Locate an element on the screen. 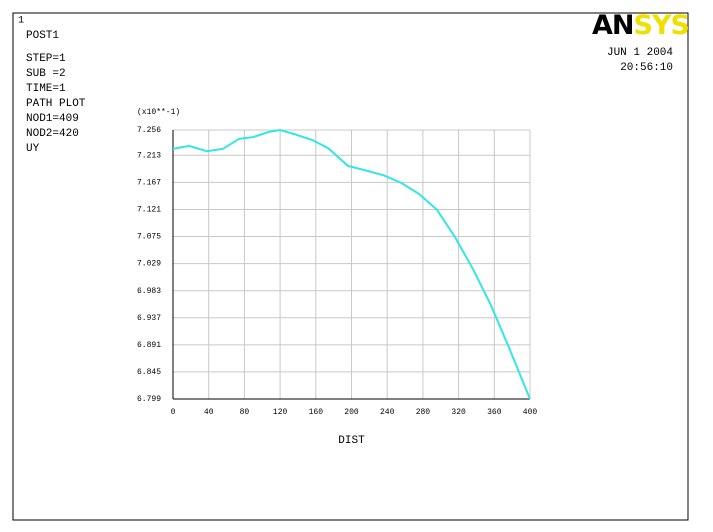  x-tick-label: 200 is located at coordinates (351, 412).